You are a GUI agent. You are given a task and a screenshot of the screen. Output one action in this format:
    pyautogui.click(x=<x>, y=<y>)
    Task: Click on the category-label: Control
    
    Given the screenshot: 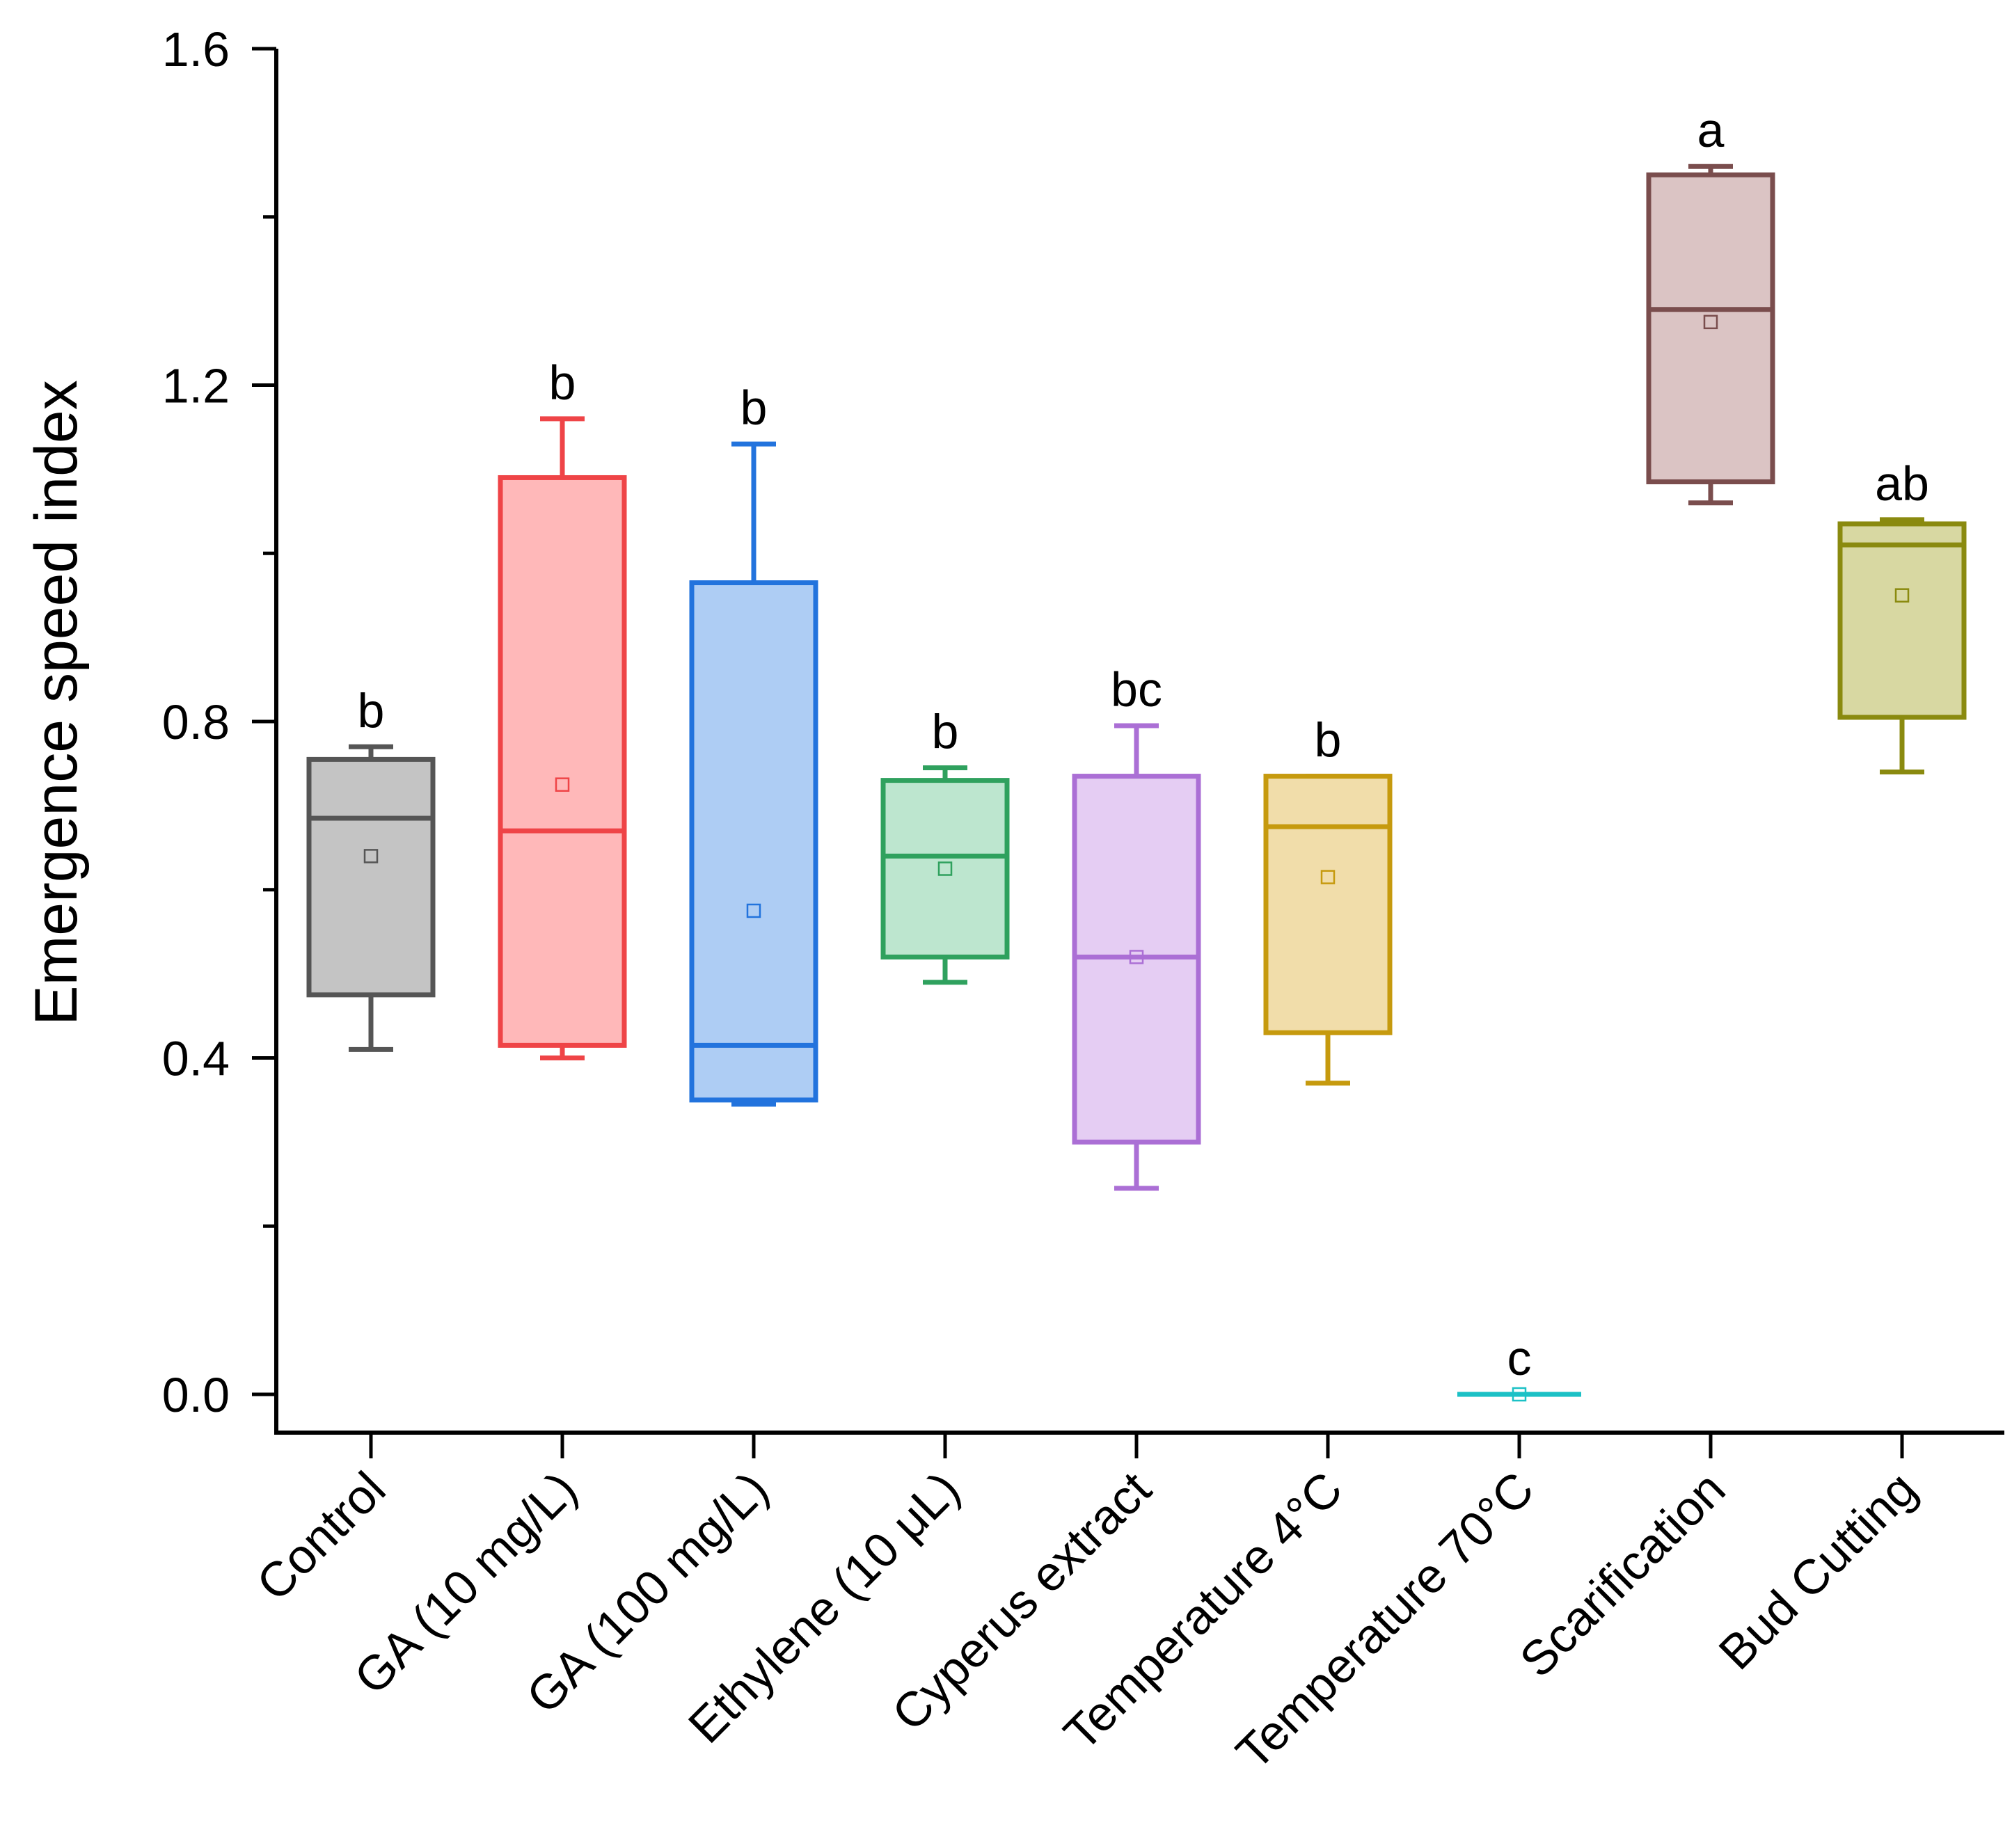 What is the action you would take?
    pyautogui.click(x=321, y=1536)
    